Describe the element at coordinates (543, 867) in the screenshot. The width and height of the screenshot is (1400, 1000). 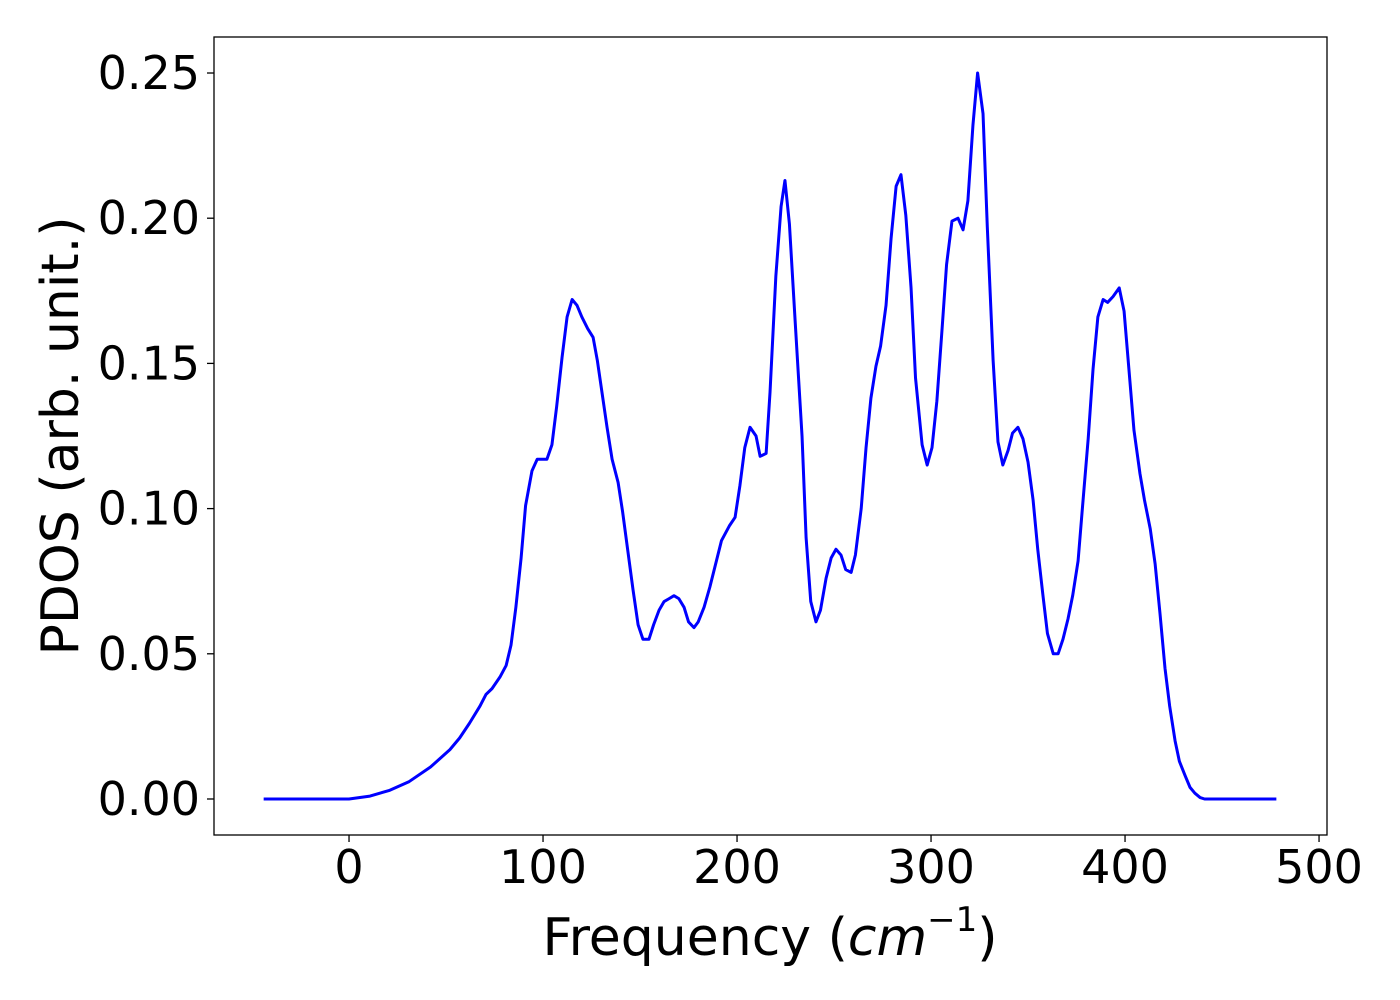
I see `x-tick-label: 100` at that location.